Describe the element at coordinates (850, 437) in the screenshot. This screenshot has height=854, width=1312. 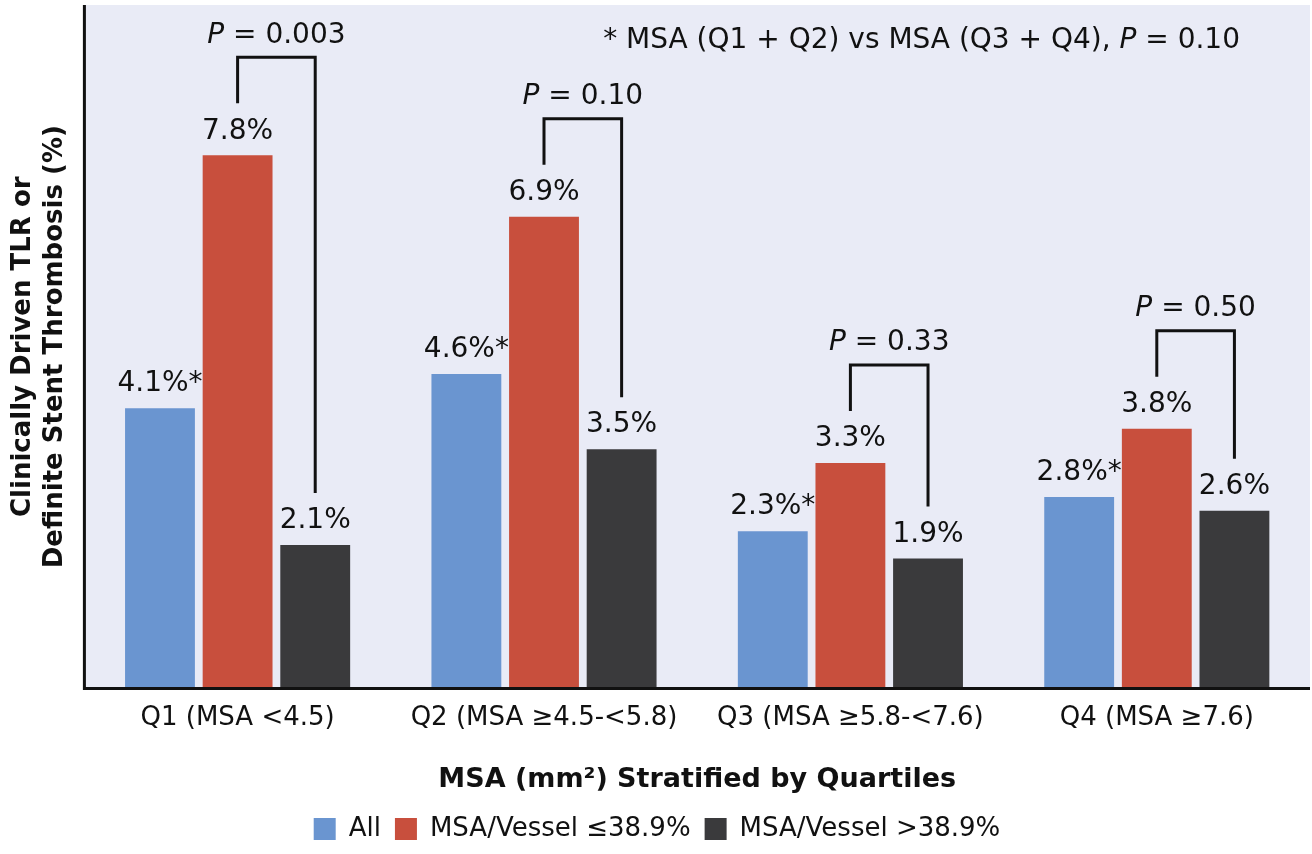
I see `data-label: 3.3%` at that location.